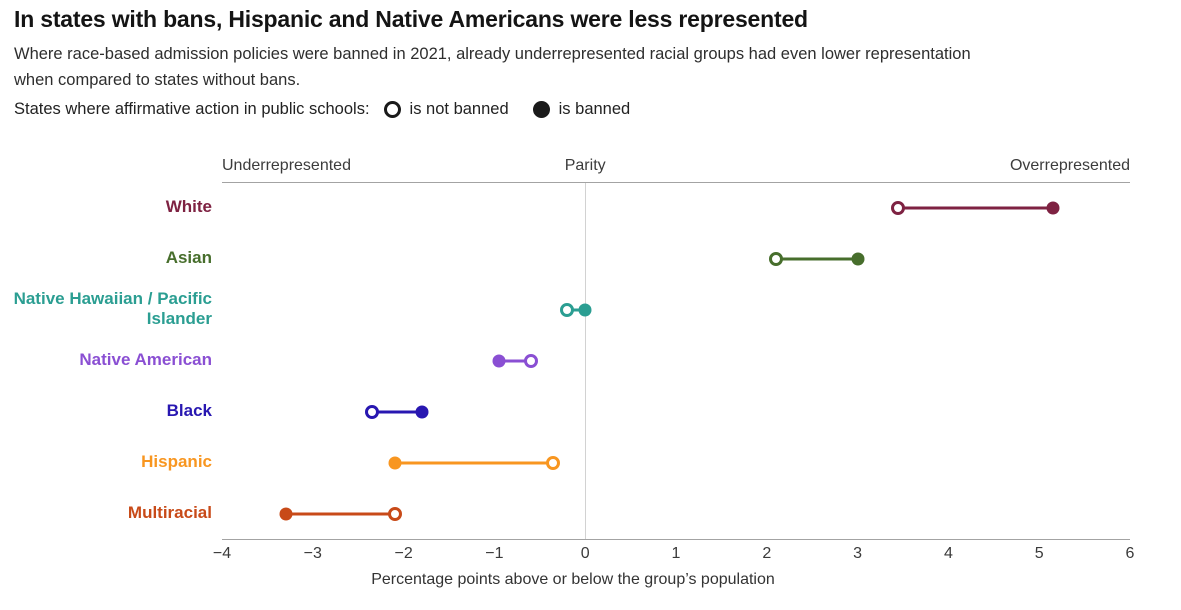  Describe the element at coordinates (1069, 165) in the screenshot. I see `region-label-overrepresented: Overrepresented` at that location.